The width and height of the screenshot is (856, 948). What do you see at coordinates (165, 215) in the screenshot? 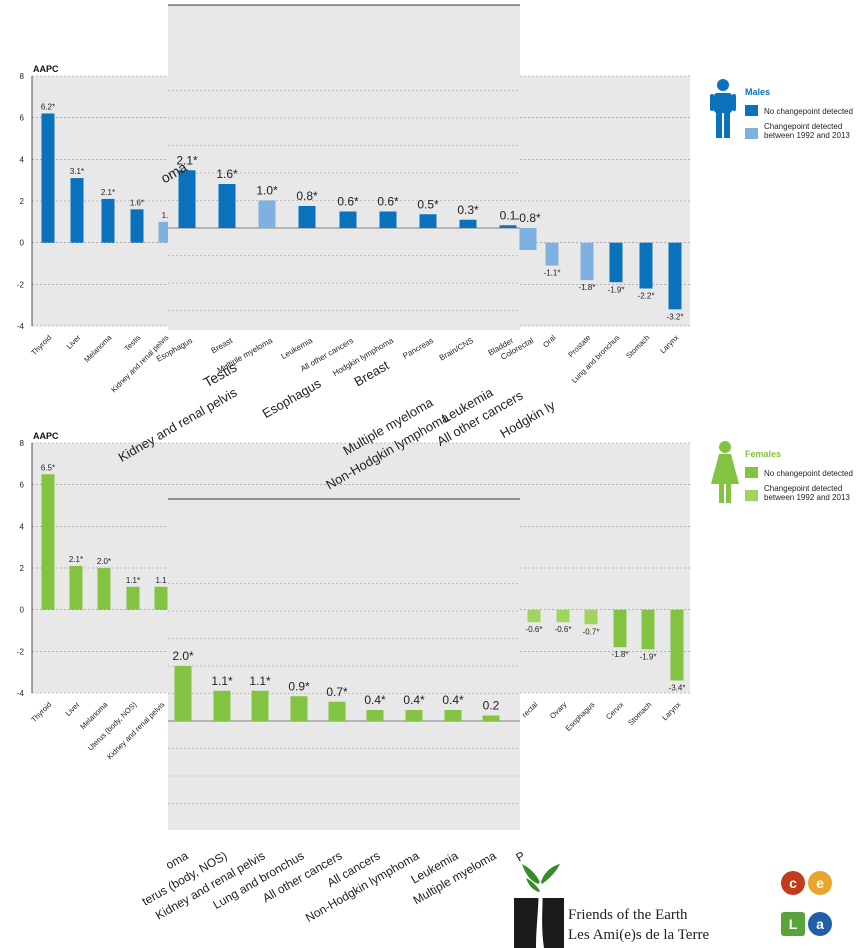
I see `data-label: 1.` at bounding box center [165, 215].